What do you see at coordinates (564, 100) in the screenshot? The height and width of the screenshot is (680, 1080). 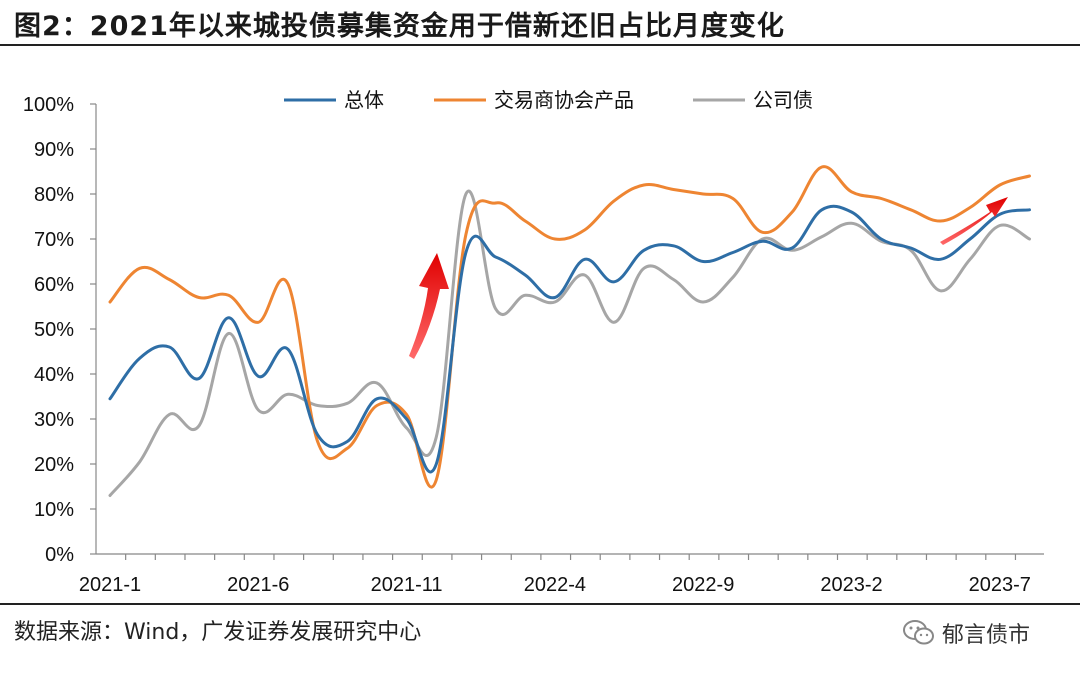 I see `legend-label-1: 交易商协会产品` at bounding box center [564, 100].